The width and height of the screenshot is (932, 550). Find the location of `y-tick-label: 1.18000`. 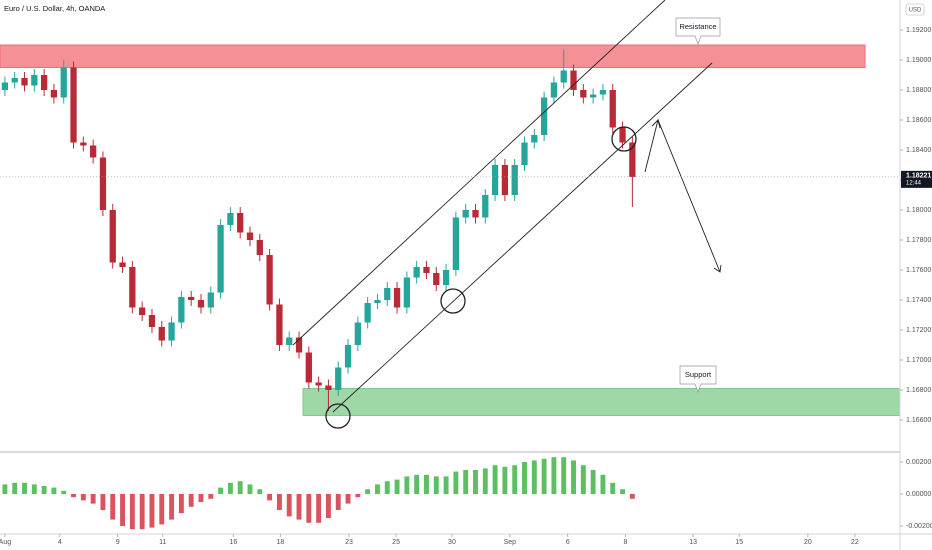

y-tick-label: 1.18000 is located at coordinates (918, 210).